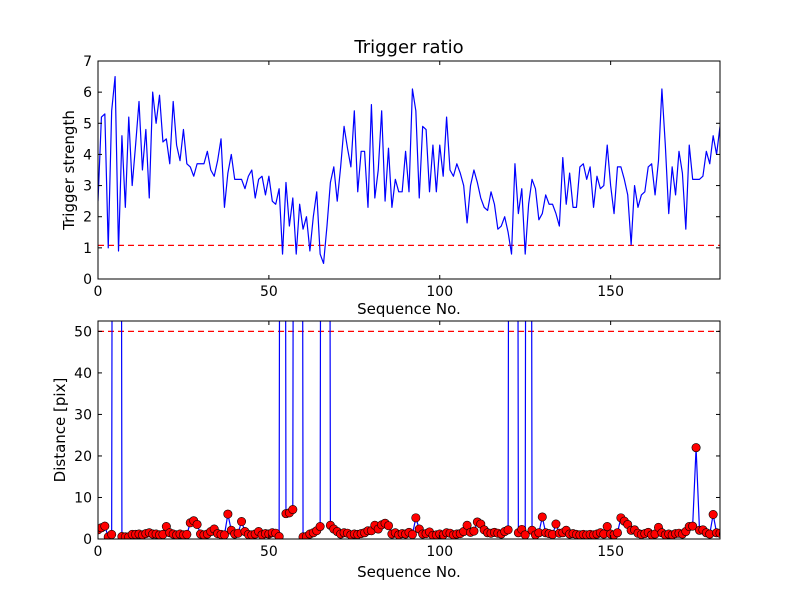 This screenshot has height=600, width=800. What do you see at coordinates (83, 415) in the screenshot?
I see `y-tick-label: 30` at bounding box center [83, 415].